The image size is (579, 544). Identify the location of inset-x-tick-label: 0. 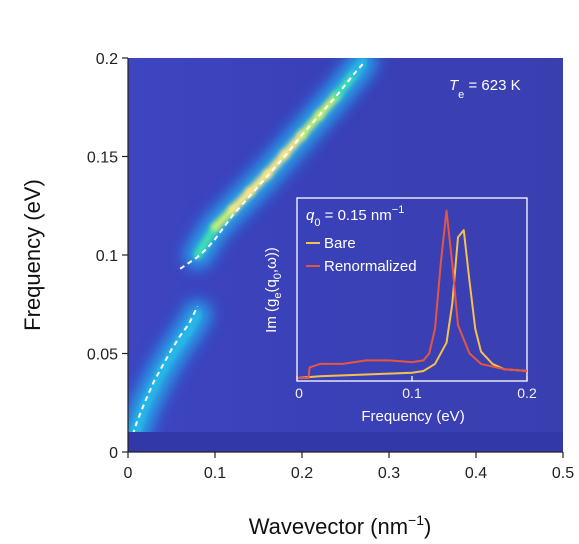
(299, 393).